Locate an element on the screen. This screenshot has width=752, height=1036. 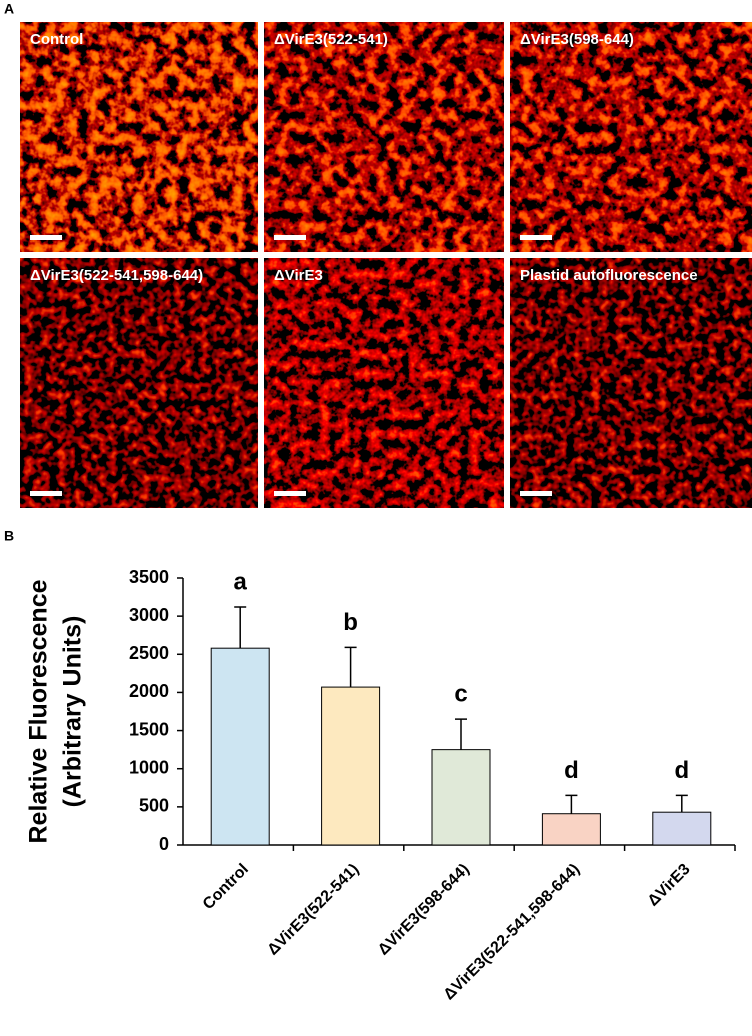
significance-letter: a is located at coordinates (241, 581).